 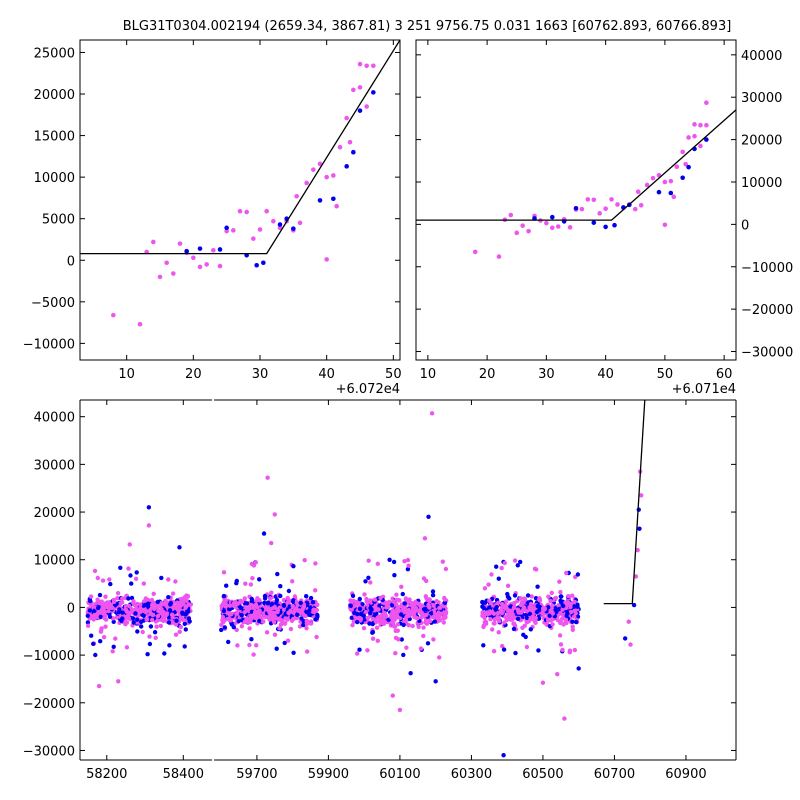 What do you see at coordinates (53, 303) in the screenshot?
I see `y-tick-label: −5000` at bounding box center [53, 303].